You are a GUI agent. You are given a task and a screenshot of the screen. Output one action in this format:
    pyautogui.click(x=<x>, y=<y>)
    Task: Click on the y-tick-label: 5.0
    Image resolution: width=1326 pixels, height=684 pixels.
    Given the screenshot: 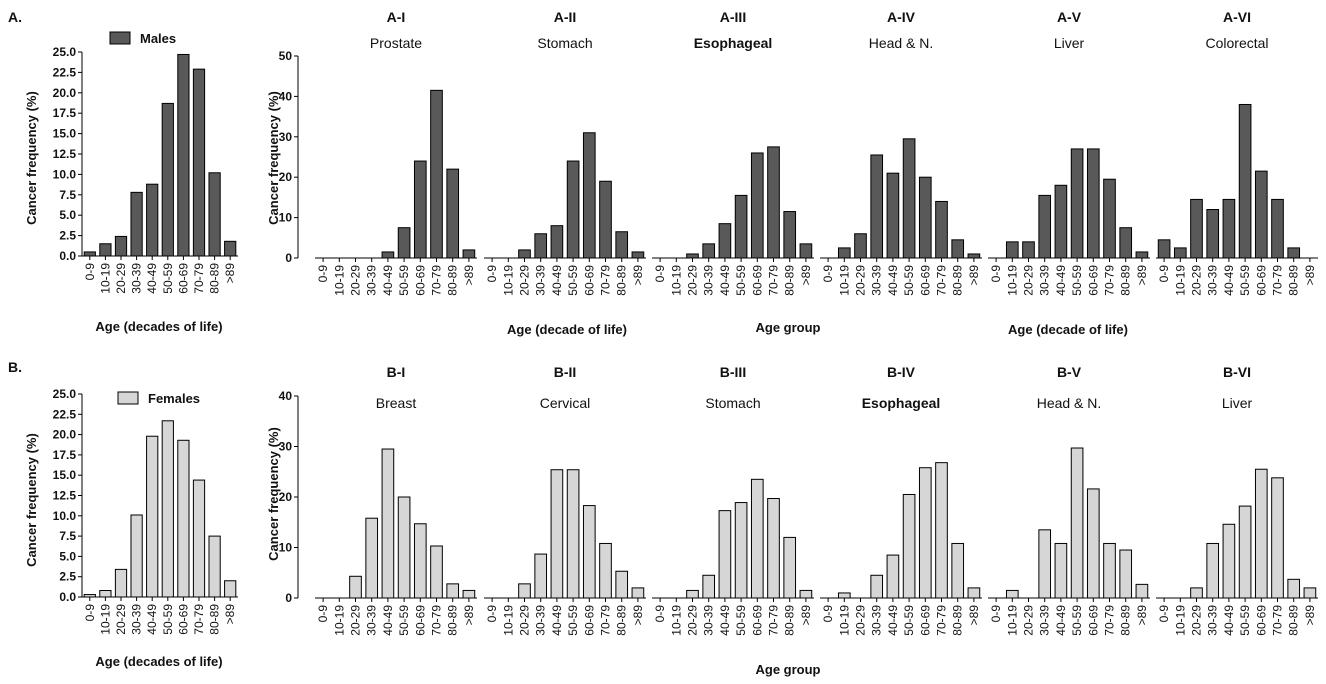 What is the action you would take?
    pyautogui.click(x=67, y=215)
    